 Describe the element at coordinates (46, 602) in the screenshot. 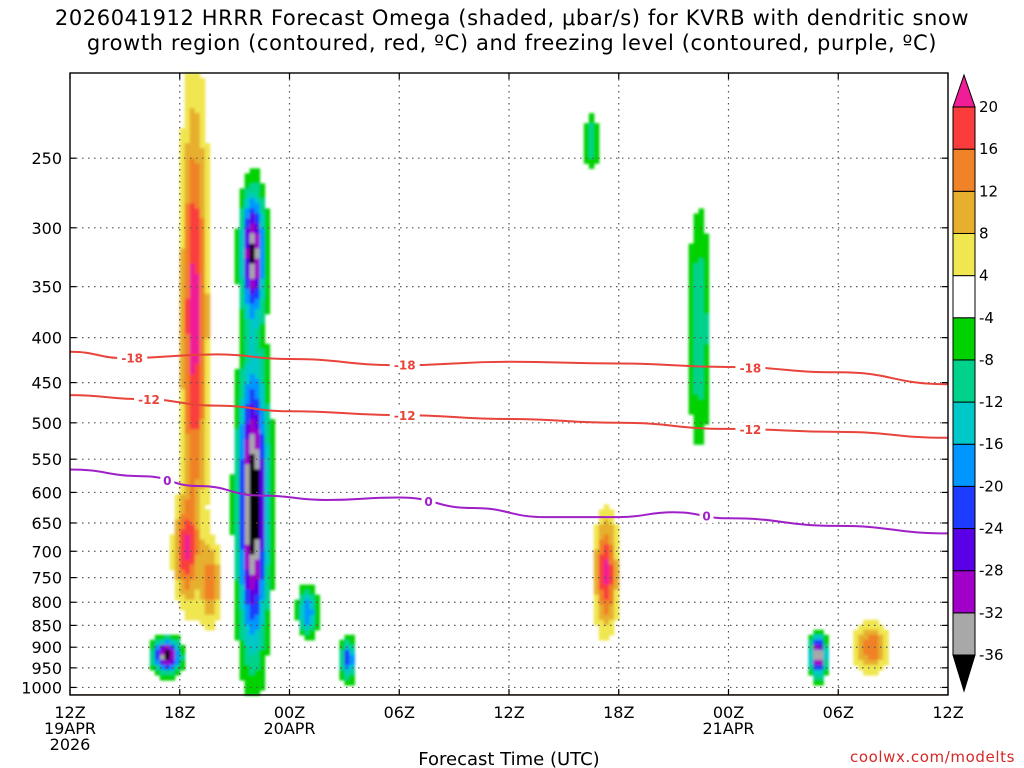

I see `y-tick-label: 800` at that location.